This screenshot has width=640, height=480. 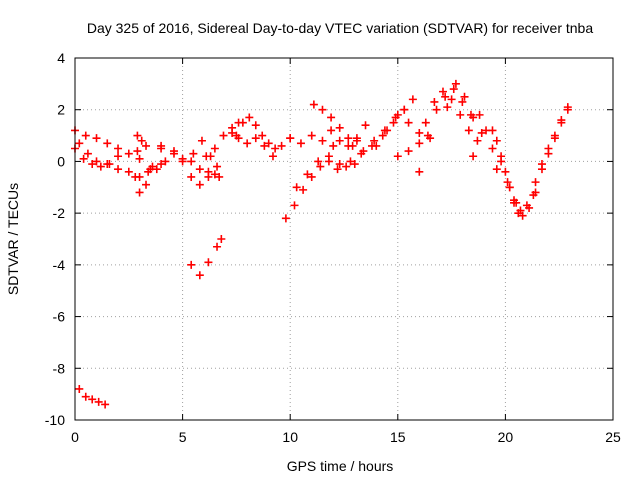 What do you see at coordinates (506, 437) in the screenshot?
I see `x-tick-label: 20` at bounding box center [506, 437].